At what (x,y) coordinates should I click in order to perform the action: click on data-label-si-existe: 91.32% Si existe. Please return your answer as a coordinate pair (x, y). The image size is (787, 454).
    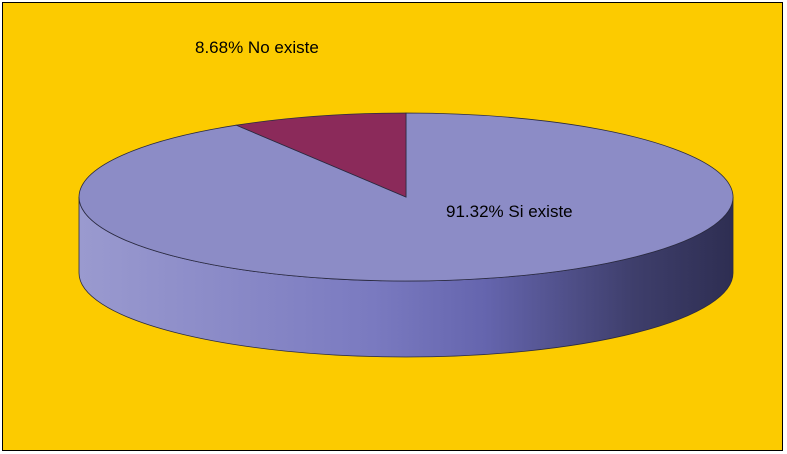
    Looking at the image, I should click on (509, 211).